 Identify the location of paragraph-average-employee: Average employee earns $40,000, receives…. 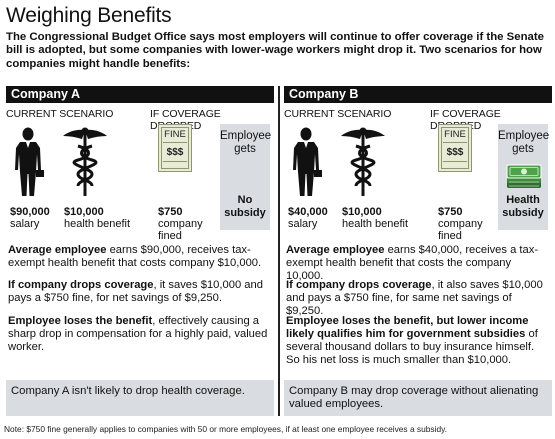
(412, 263).